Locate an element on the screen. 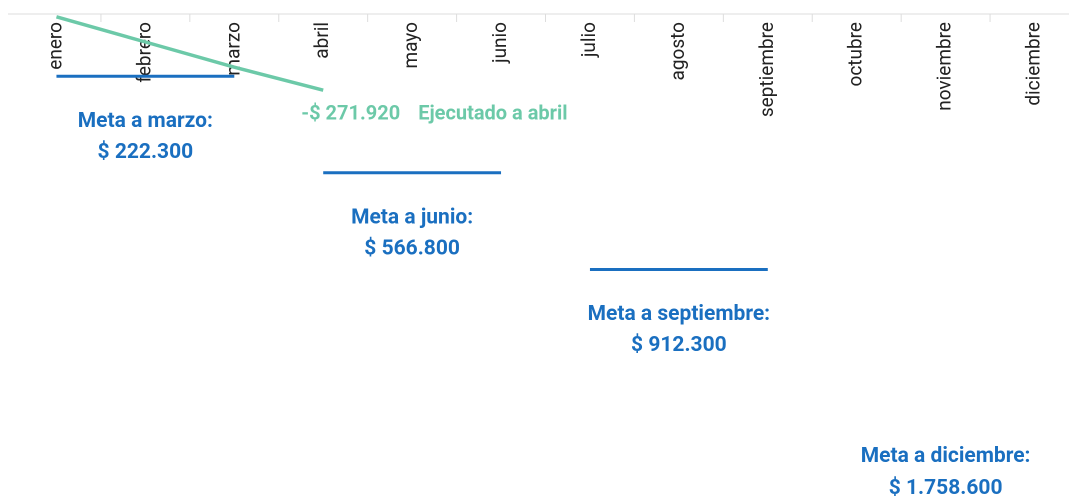 This screenshot has width=1069, height=504. target-value: $ 566.800 is located at coordinates (412, 248).